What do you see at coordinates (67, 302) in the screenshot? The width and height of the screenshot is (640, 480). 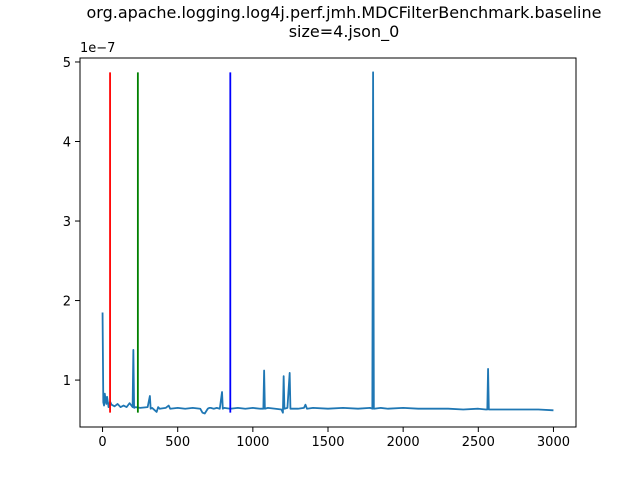 I see `y-tick-label: 2` at bounding box center [67, 302].